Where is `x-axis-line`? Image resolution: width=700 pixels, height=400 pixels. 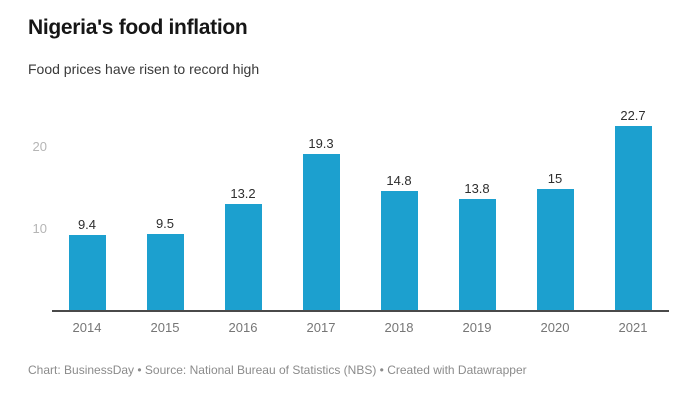 x-axis-line is located at coordinates (360, 311).